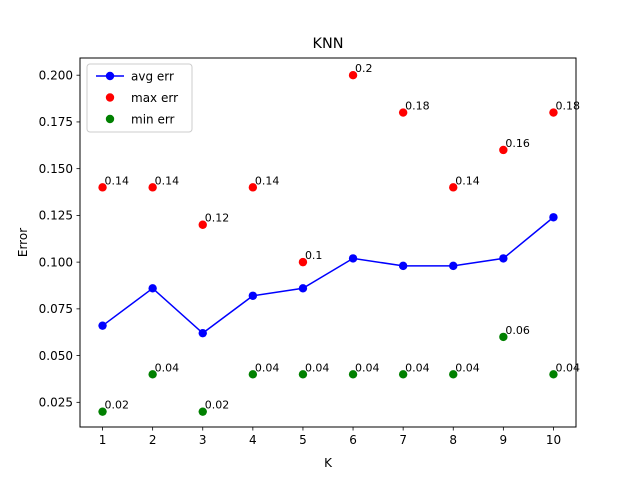  What do you see at coordinates (110, 119) in the screenshot?
I see `min-err-legend-marker` at bounding box center [110, 119].